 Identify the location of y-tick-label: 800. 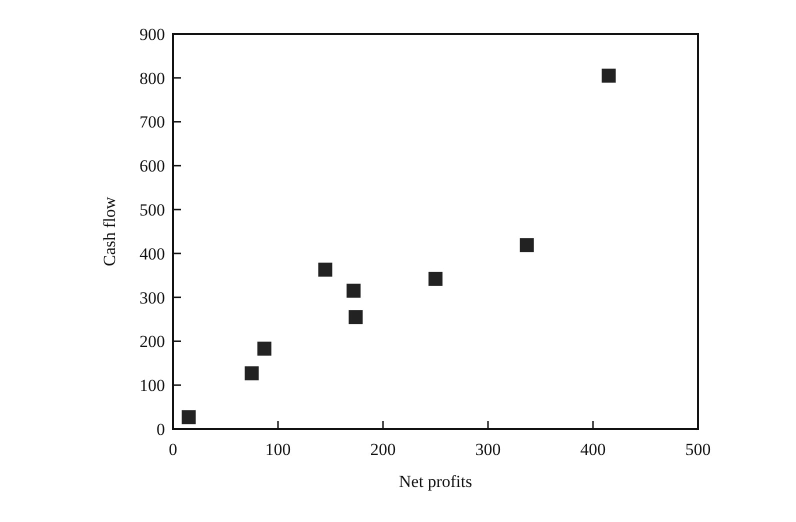
(152, 78).